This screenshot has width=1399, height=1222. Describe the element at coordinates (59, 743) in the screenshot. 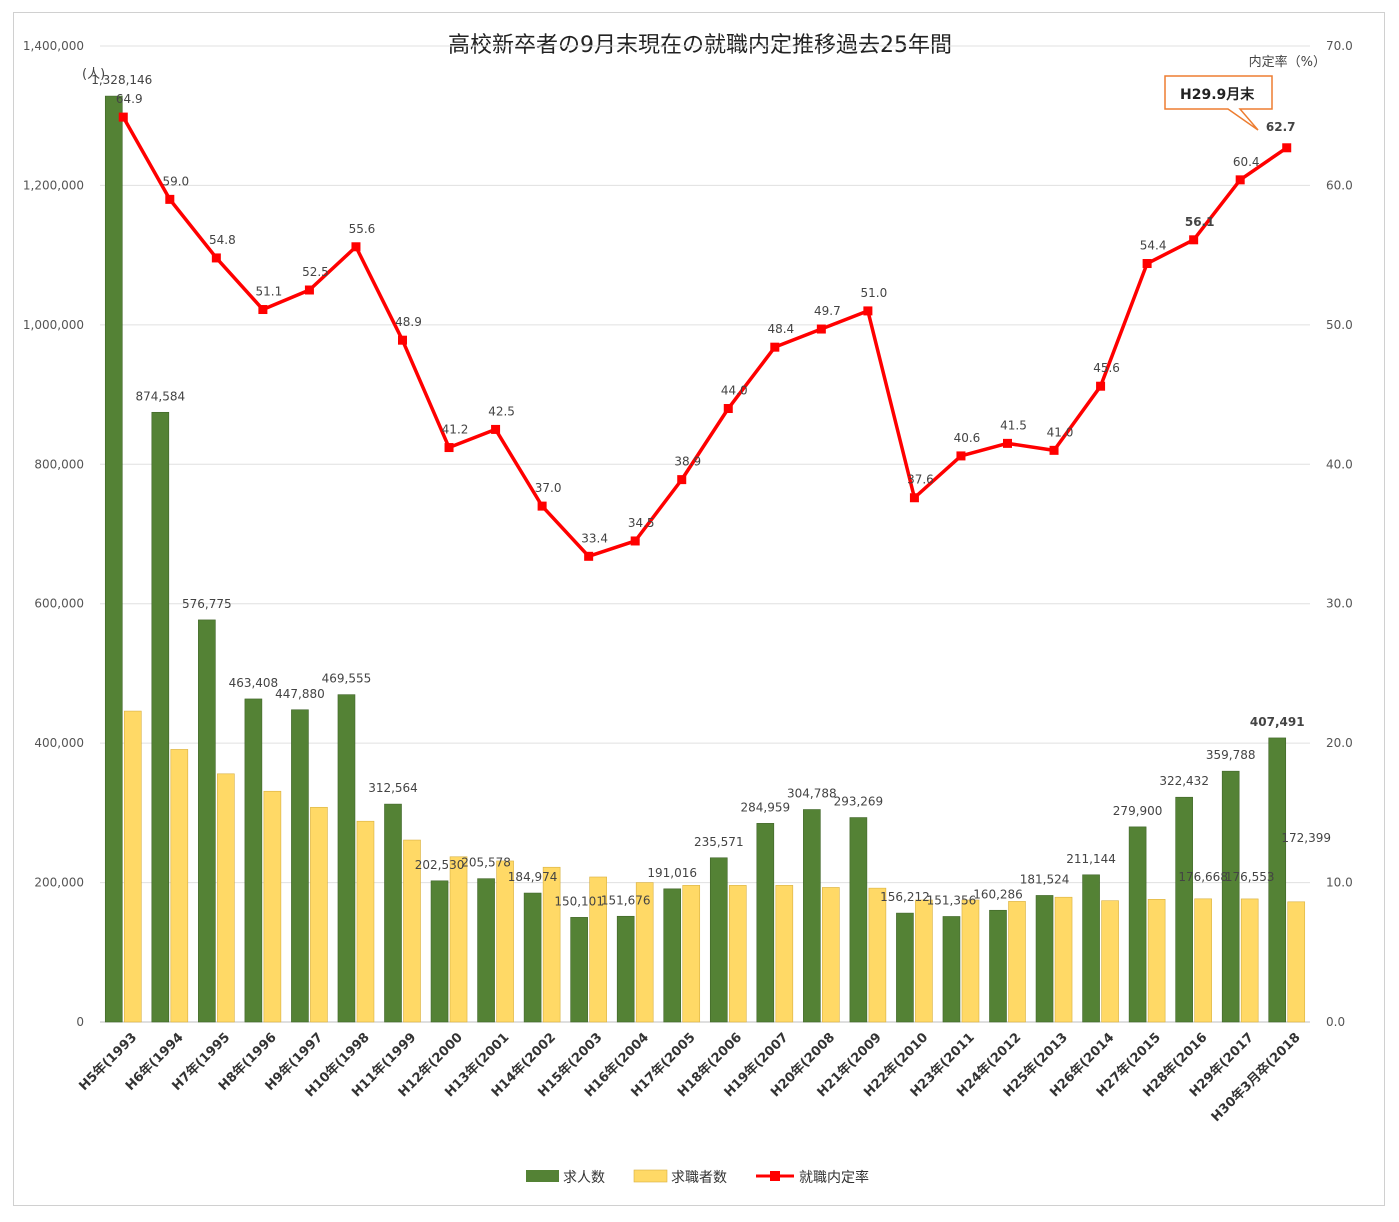

I see `left-tick-label: 400,000` at that location.